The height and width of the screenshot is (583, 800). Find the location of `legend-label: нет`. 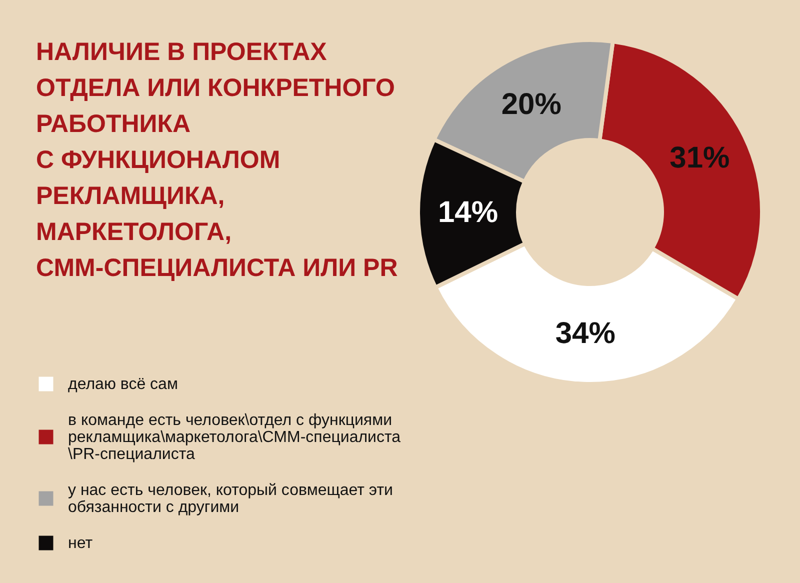

legend-label: нет is located at coordinates (81, 543).